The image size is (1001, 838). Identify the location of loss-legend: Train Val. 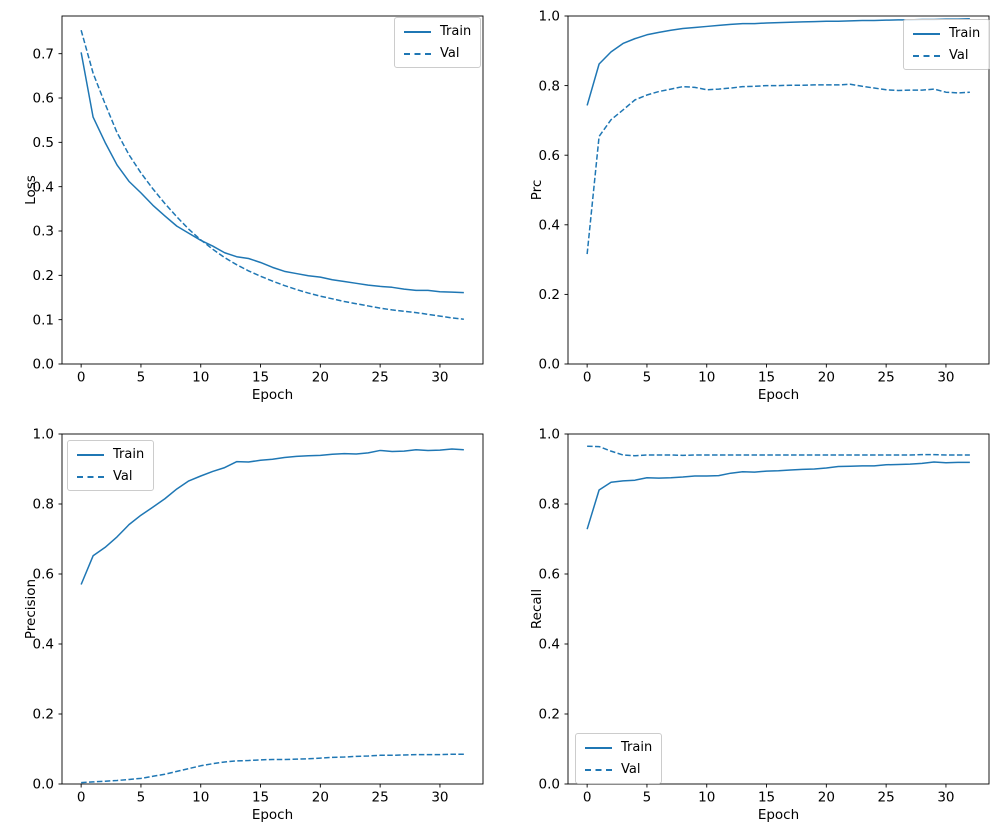
(438, 42).